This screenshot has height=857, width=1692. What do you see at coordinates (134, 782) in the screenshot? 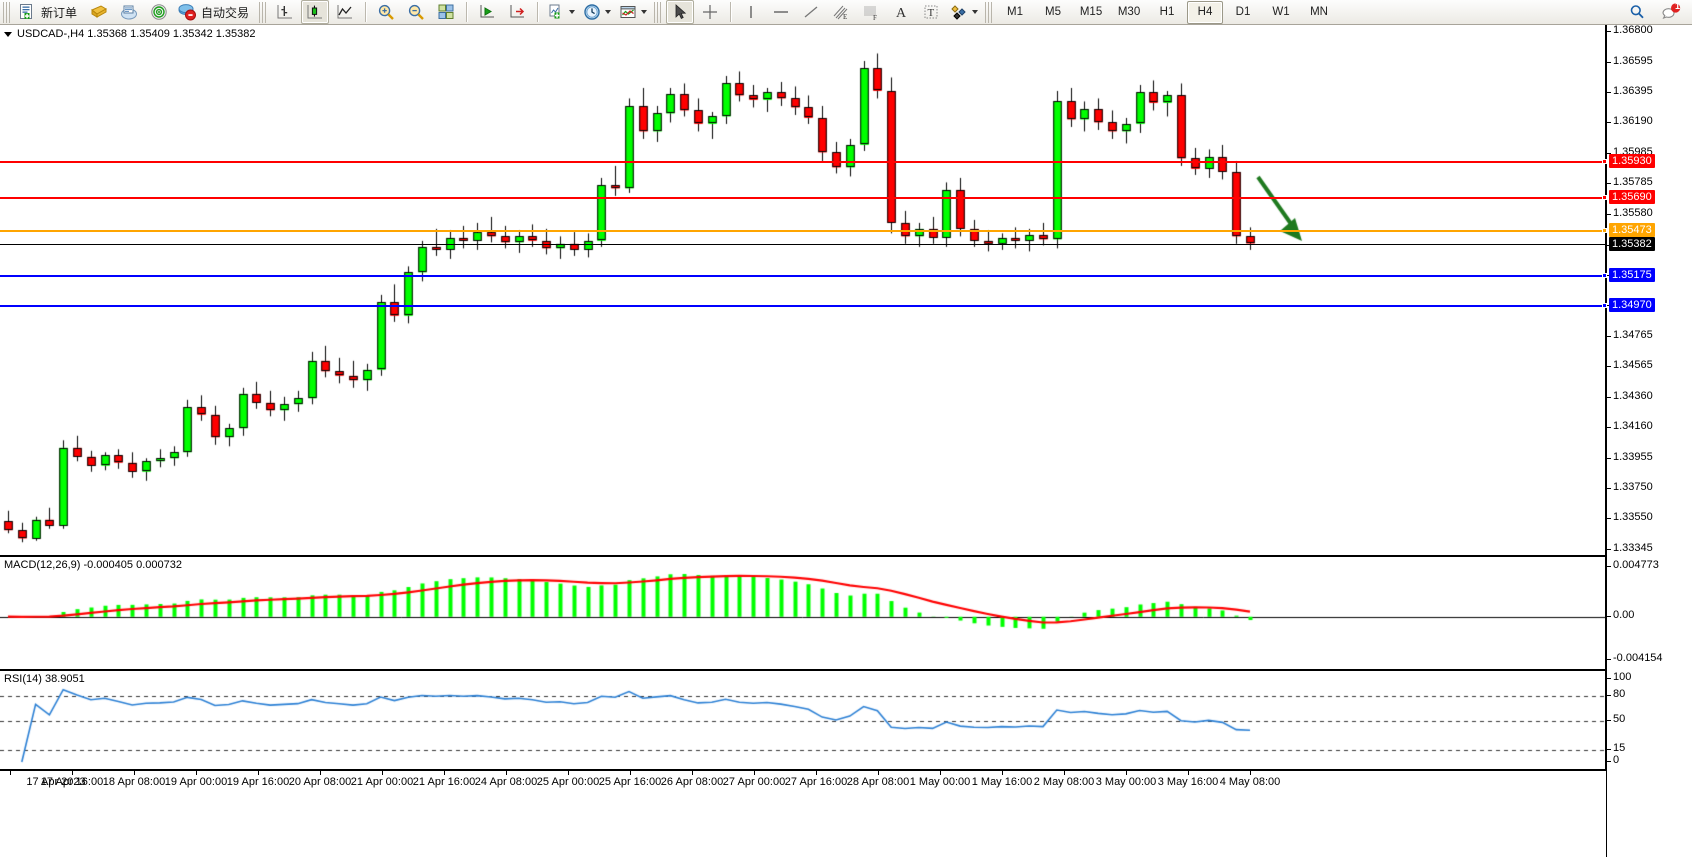
I see `time-axis-label: 18 Apr 08:00` at bounding box center [134, 782].